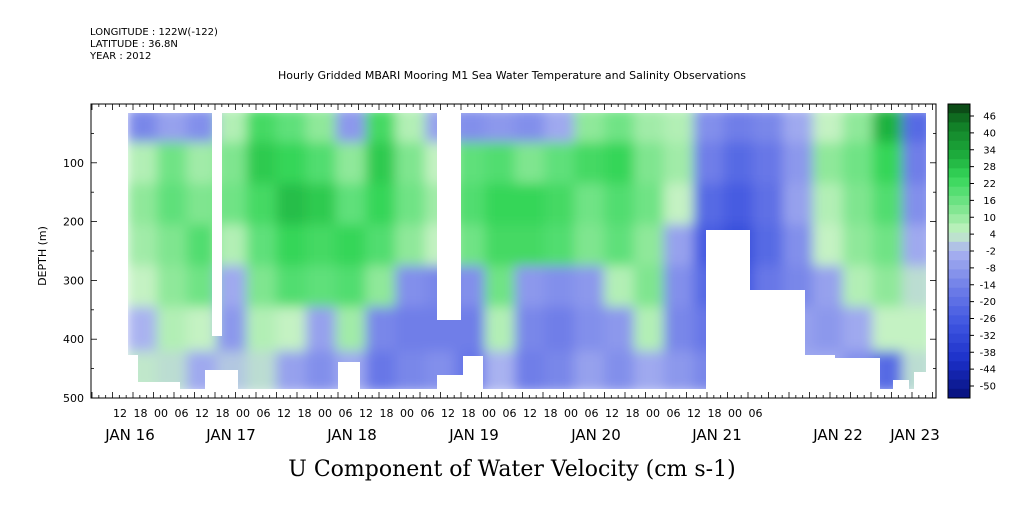 The image size is (1009, 509). I want to click on colorbar-label: 10, so click(989, 218).